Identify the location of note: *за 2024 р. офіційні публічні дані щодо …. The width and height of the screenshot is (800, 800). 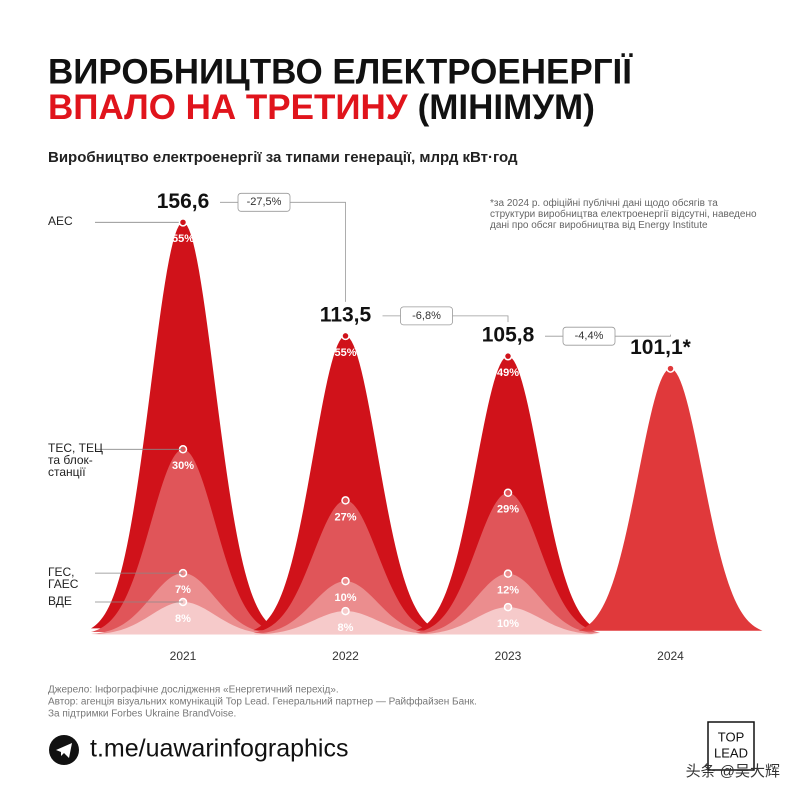
(623, 214).